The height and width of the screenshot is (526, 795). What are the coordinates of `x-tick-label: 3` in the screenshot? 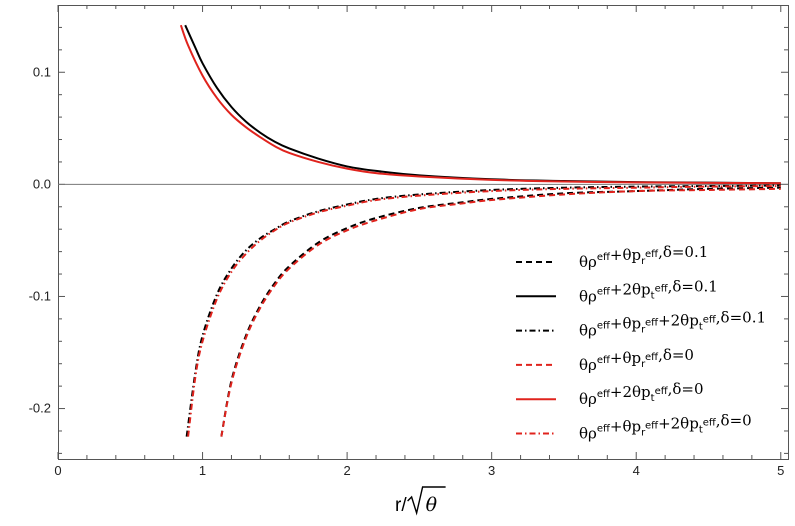 It's located at (491, 470).